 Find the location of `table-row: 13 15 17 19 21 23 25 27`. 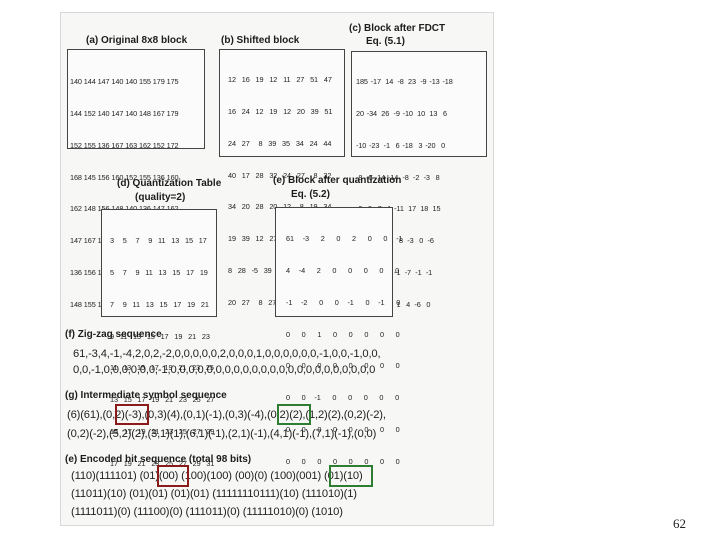

table-row: 13 15 17 19 21 23 25 27 is located at coordinates (162, 400).